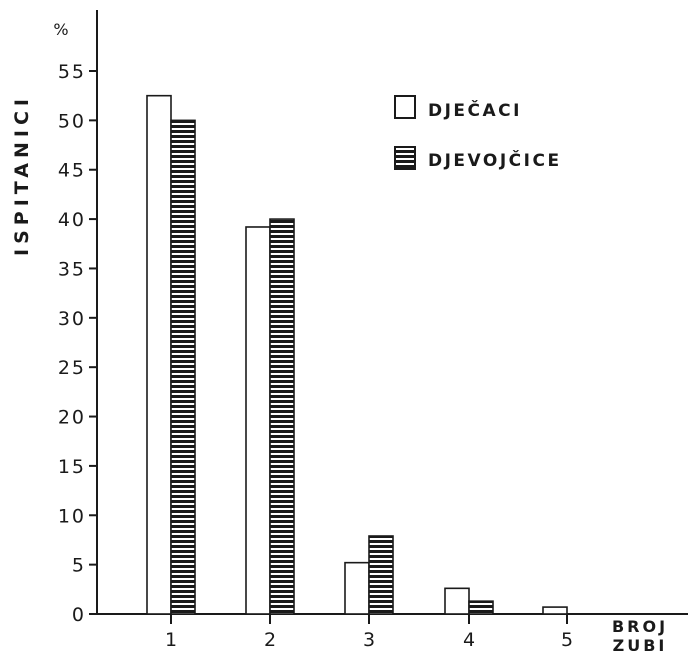 The image size is (688, 656). What do you see at coordinates (171, 640) in the screenshot?
I see `x-tick-label: 1` at bounding box center [171, 640].